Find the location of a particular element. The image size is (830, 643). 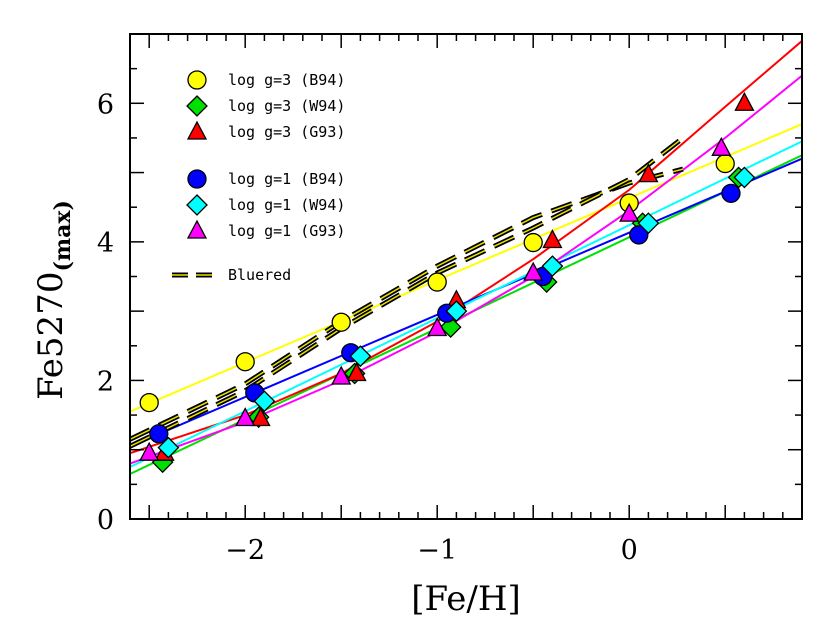

y-axis-title-main: Fe5270 is located at coordinates (51, 336).